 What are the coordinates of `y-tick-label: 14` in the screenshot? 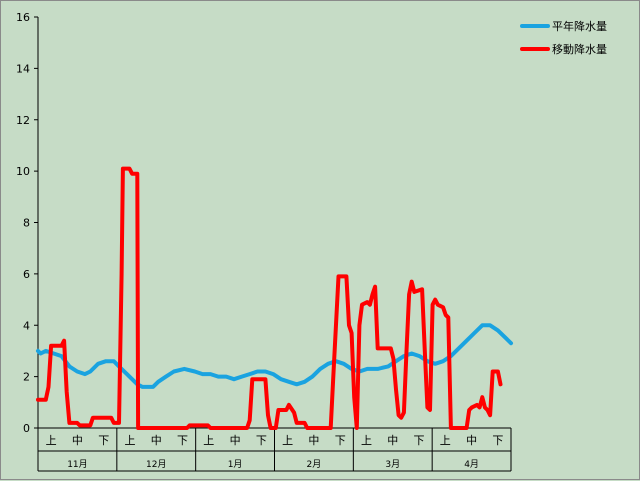 It's located at (23, 68).